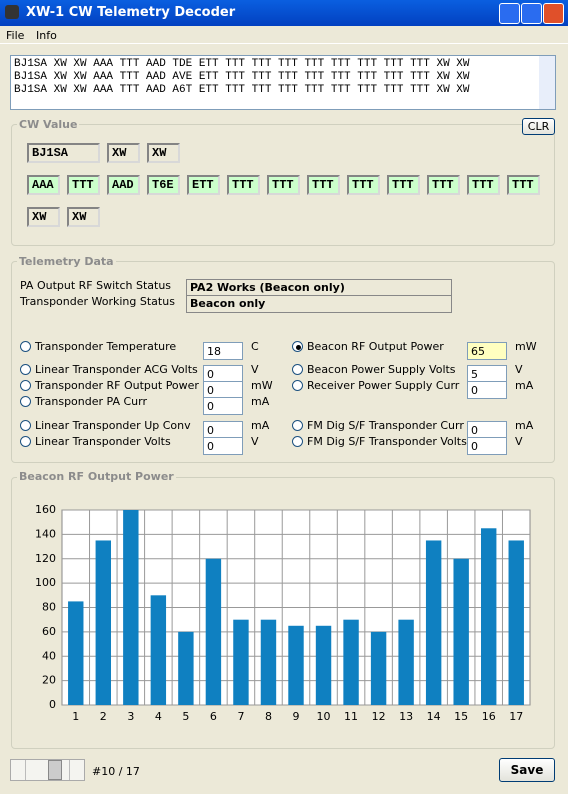  What do you see at coordinates (49, 631) in the screenshot?
I see `y-tick-label: 60` at bounding box center [49, 631].